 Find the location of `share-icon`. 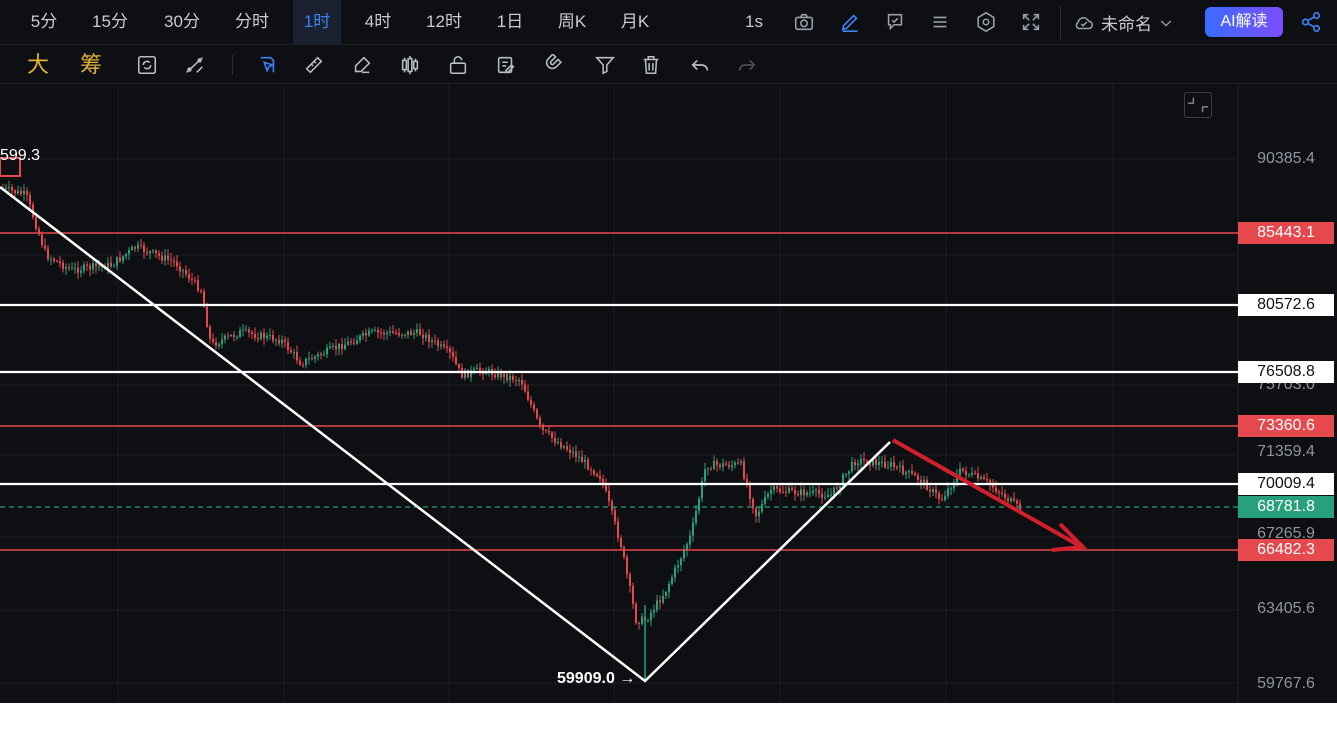

share-icon is located at coordinates (1311, 22).